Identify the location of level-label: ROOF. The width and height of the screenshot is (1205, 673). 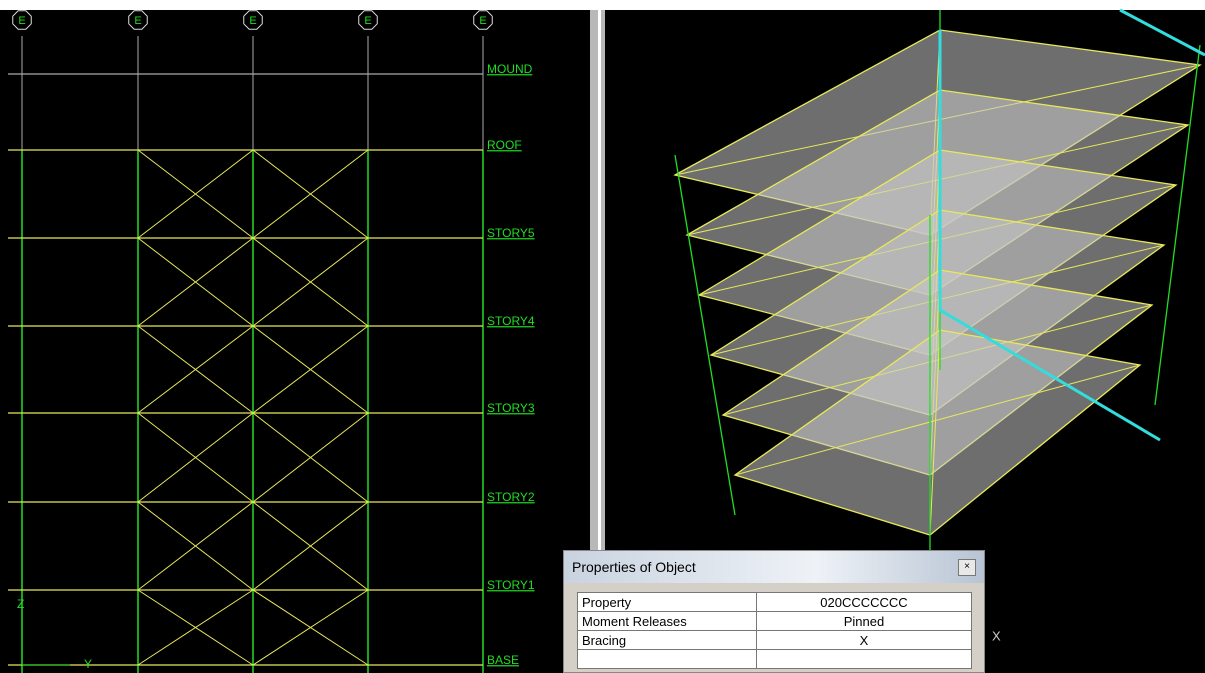
(504, 145).